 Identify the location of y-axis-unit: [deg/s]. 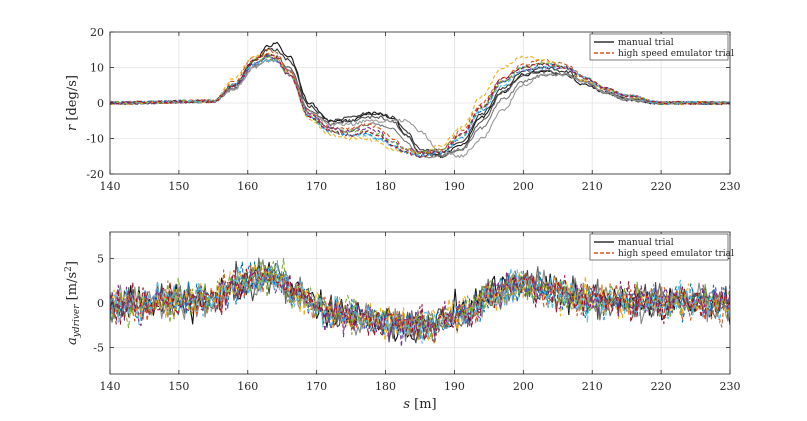
(72, 98).